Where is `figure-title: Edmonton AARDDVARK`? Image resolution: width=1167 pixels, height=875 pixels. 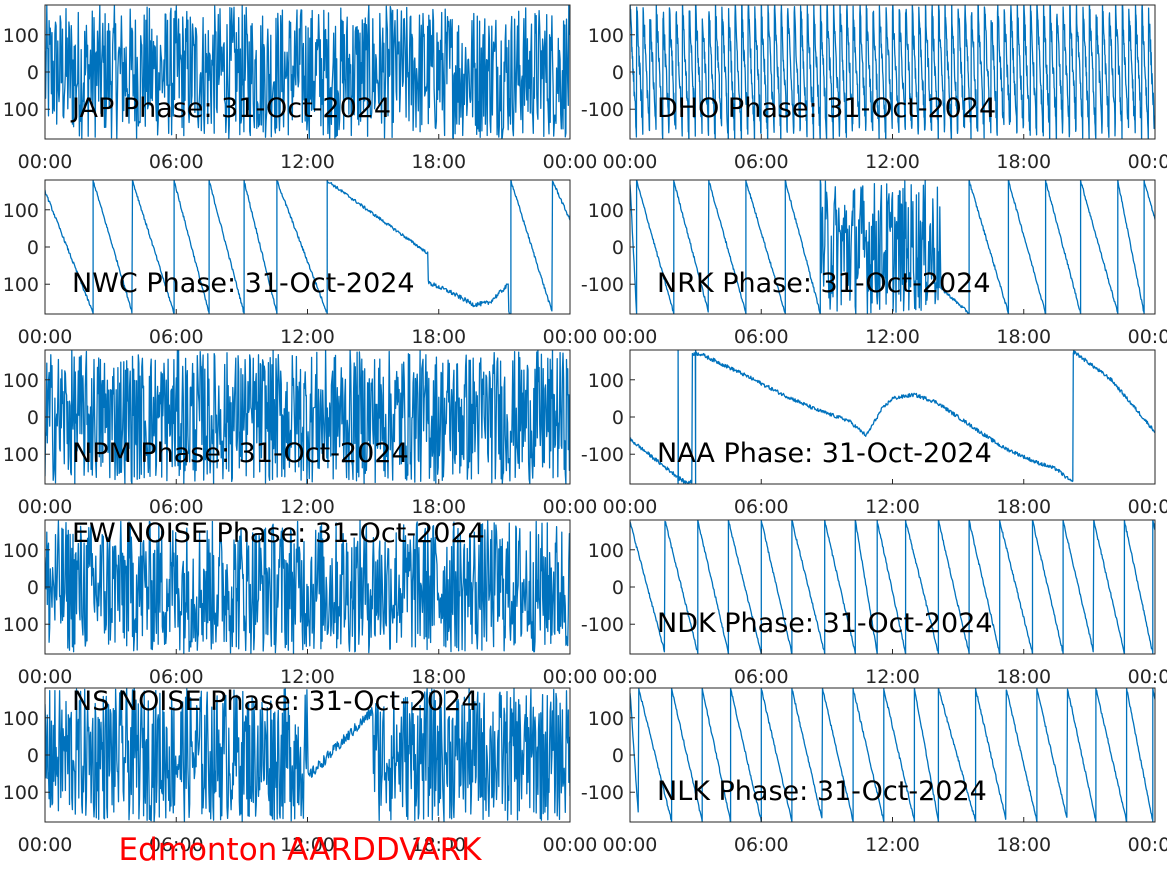
figure-title: Edmonton AARDDVARK is located at coordinates (300, 850).